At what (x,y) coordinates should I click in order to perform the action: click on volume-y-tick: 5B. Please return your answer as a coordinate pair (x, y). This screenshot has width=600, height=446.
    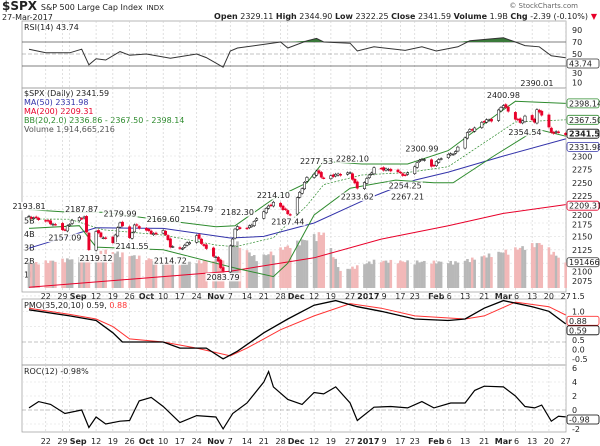
    Looking at the image, I should click on (29, 221).